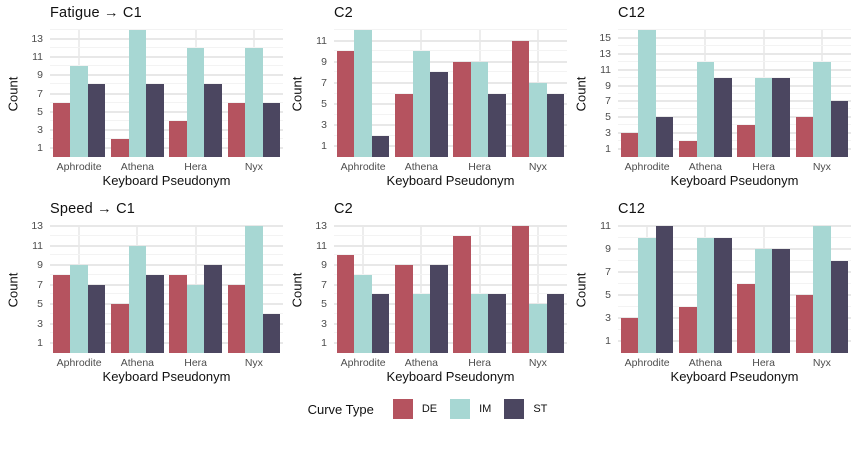 This screenshot has width=855, height=451. I want to click on legend-entry-im: IM, so click(464, 409).